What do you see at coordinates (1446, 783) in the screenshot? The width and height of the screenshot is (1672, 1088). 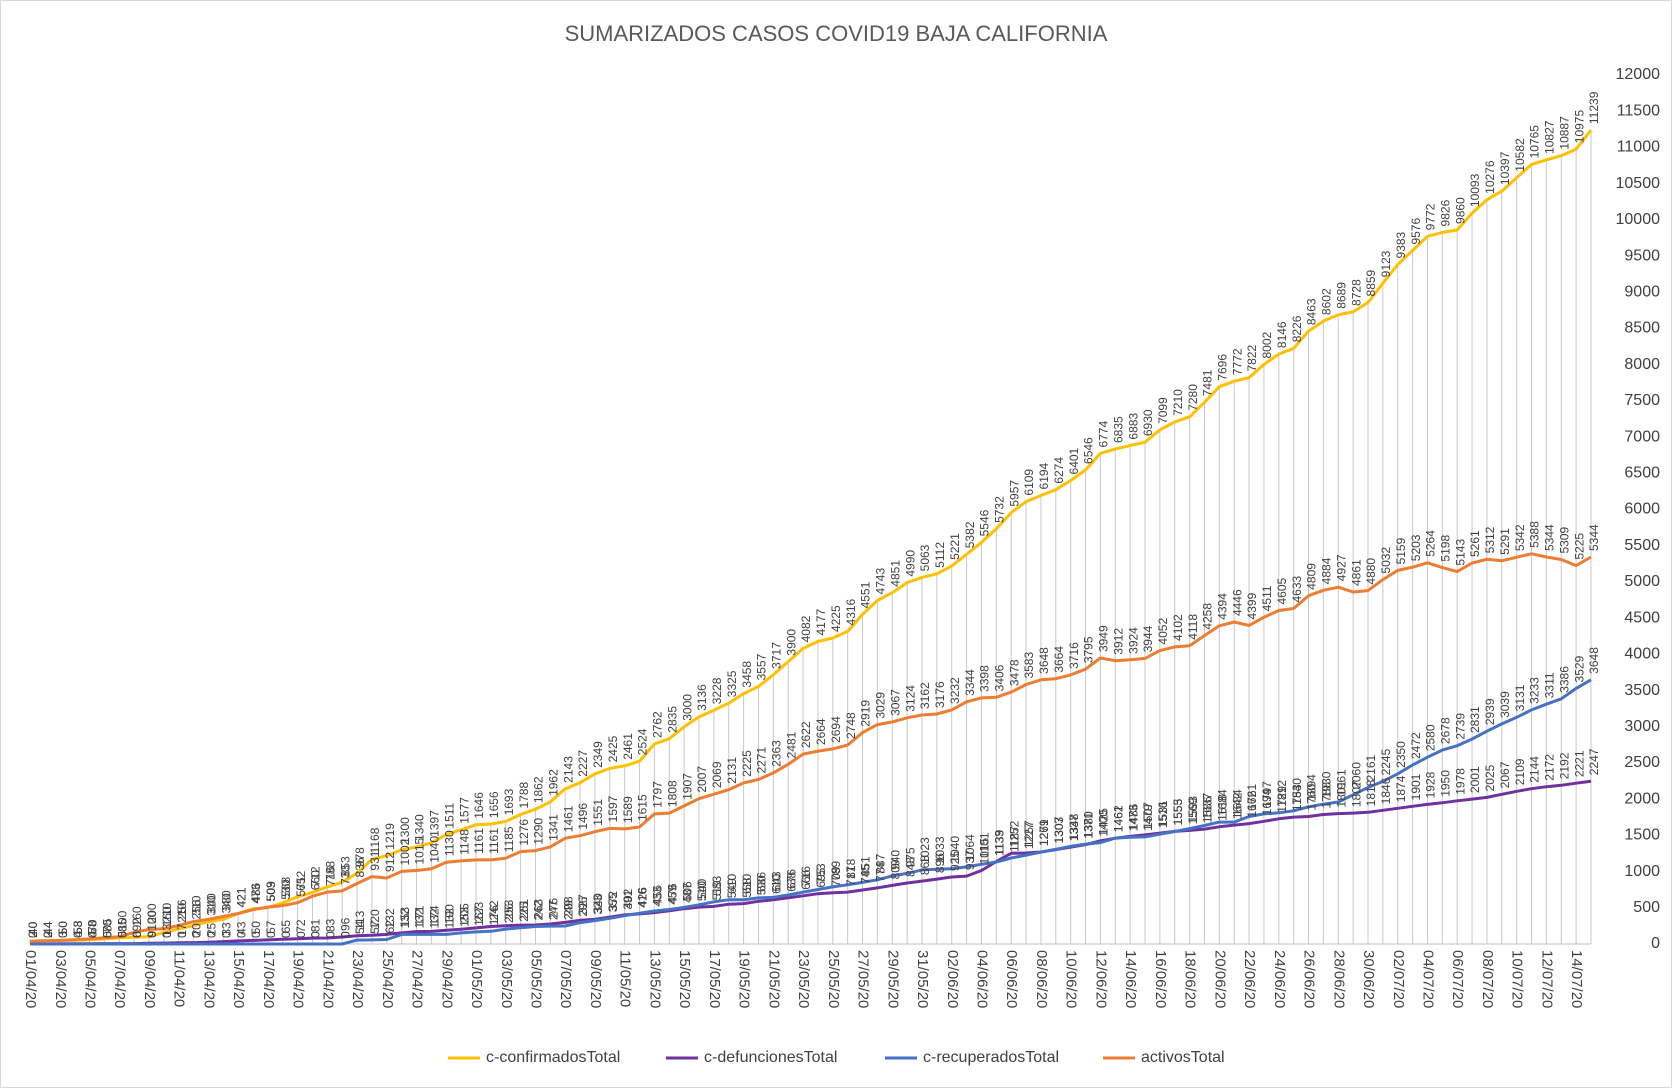 I see `data-label: 1950` at bounding box center [1446, 783].